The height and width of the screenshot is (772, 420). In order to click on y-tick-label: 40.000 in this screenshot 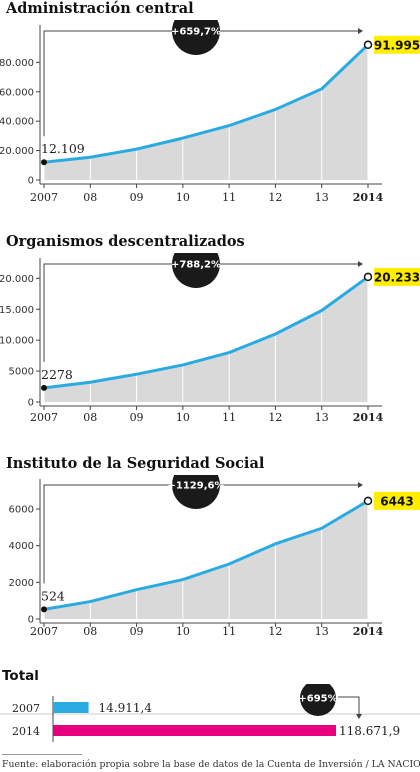, I will do `click(17, 122)`.